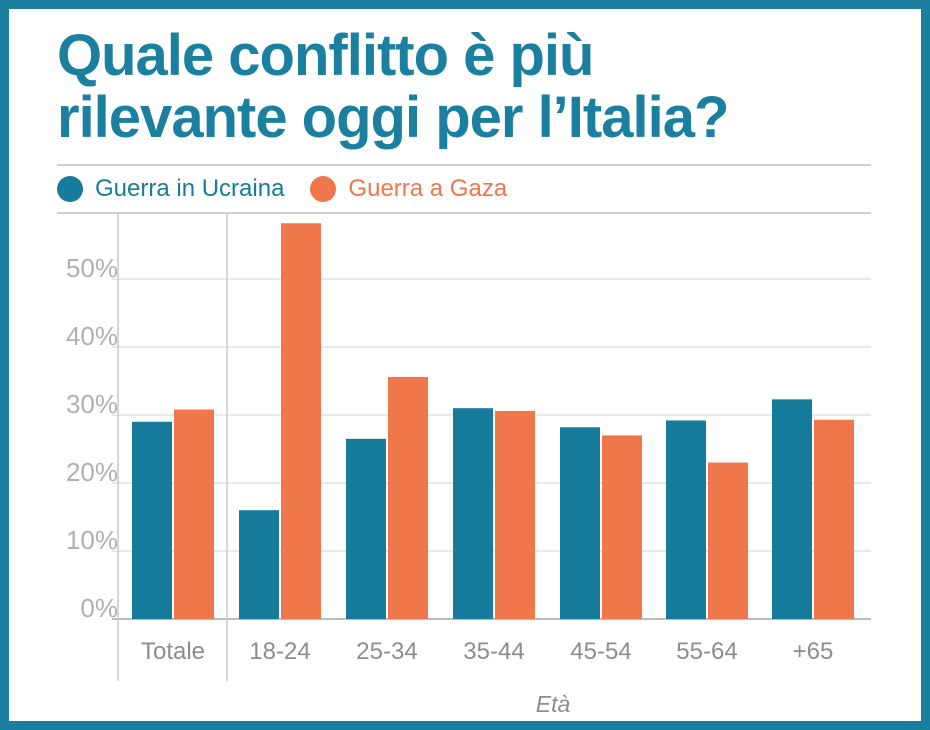 Image resolution: width=930 pixels, height=730 pixels. I want to click on legend-label-gaza: Guerra a Gaza, so click(428, 188).